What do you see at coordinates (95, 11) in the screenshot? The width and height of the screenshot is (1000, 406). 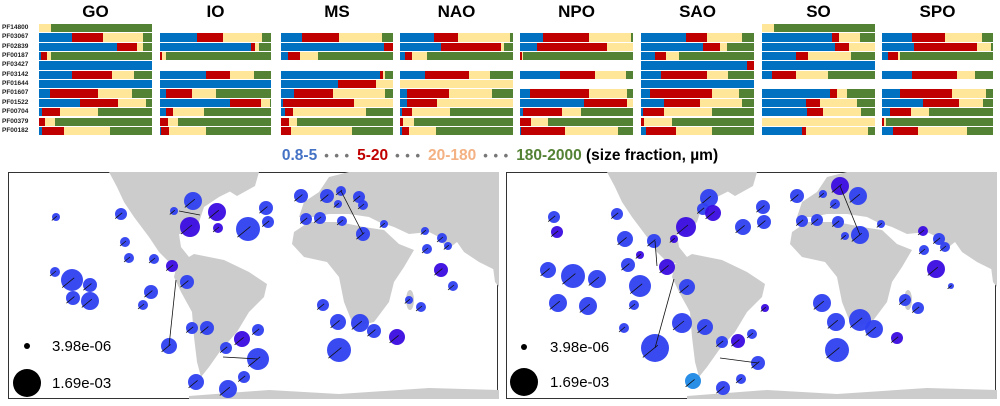 I see `panel-title-go: GO` at bounding box center [95, 11].